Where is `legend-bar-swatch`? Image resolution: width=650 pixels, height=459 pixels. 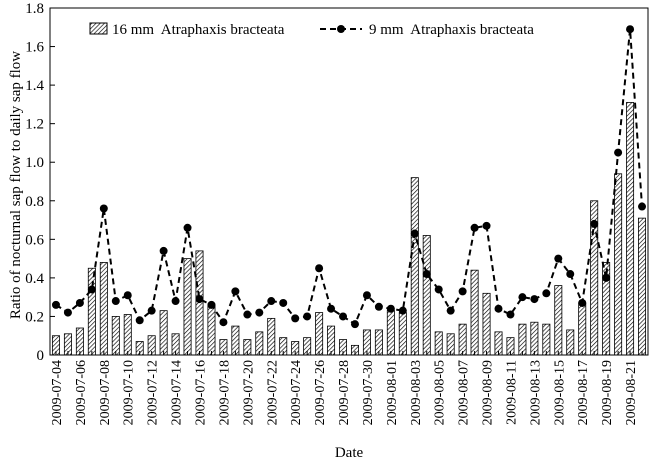 legend-bar-swatch is located at coordinates (98, 28).